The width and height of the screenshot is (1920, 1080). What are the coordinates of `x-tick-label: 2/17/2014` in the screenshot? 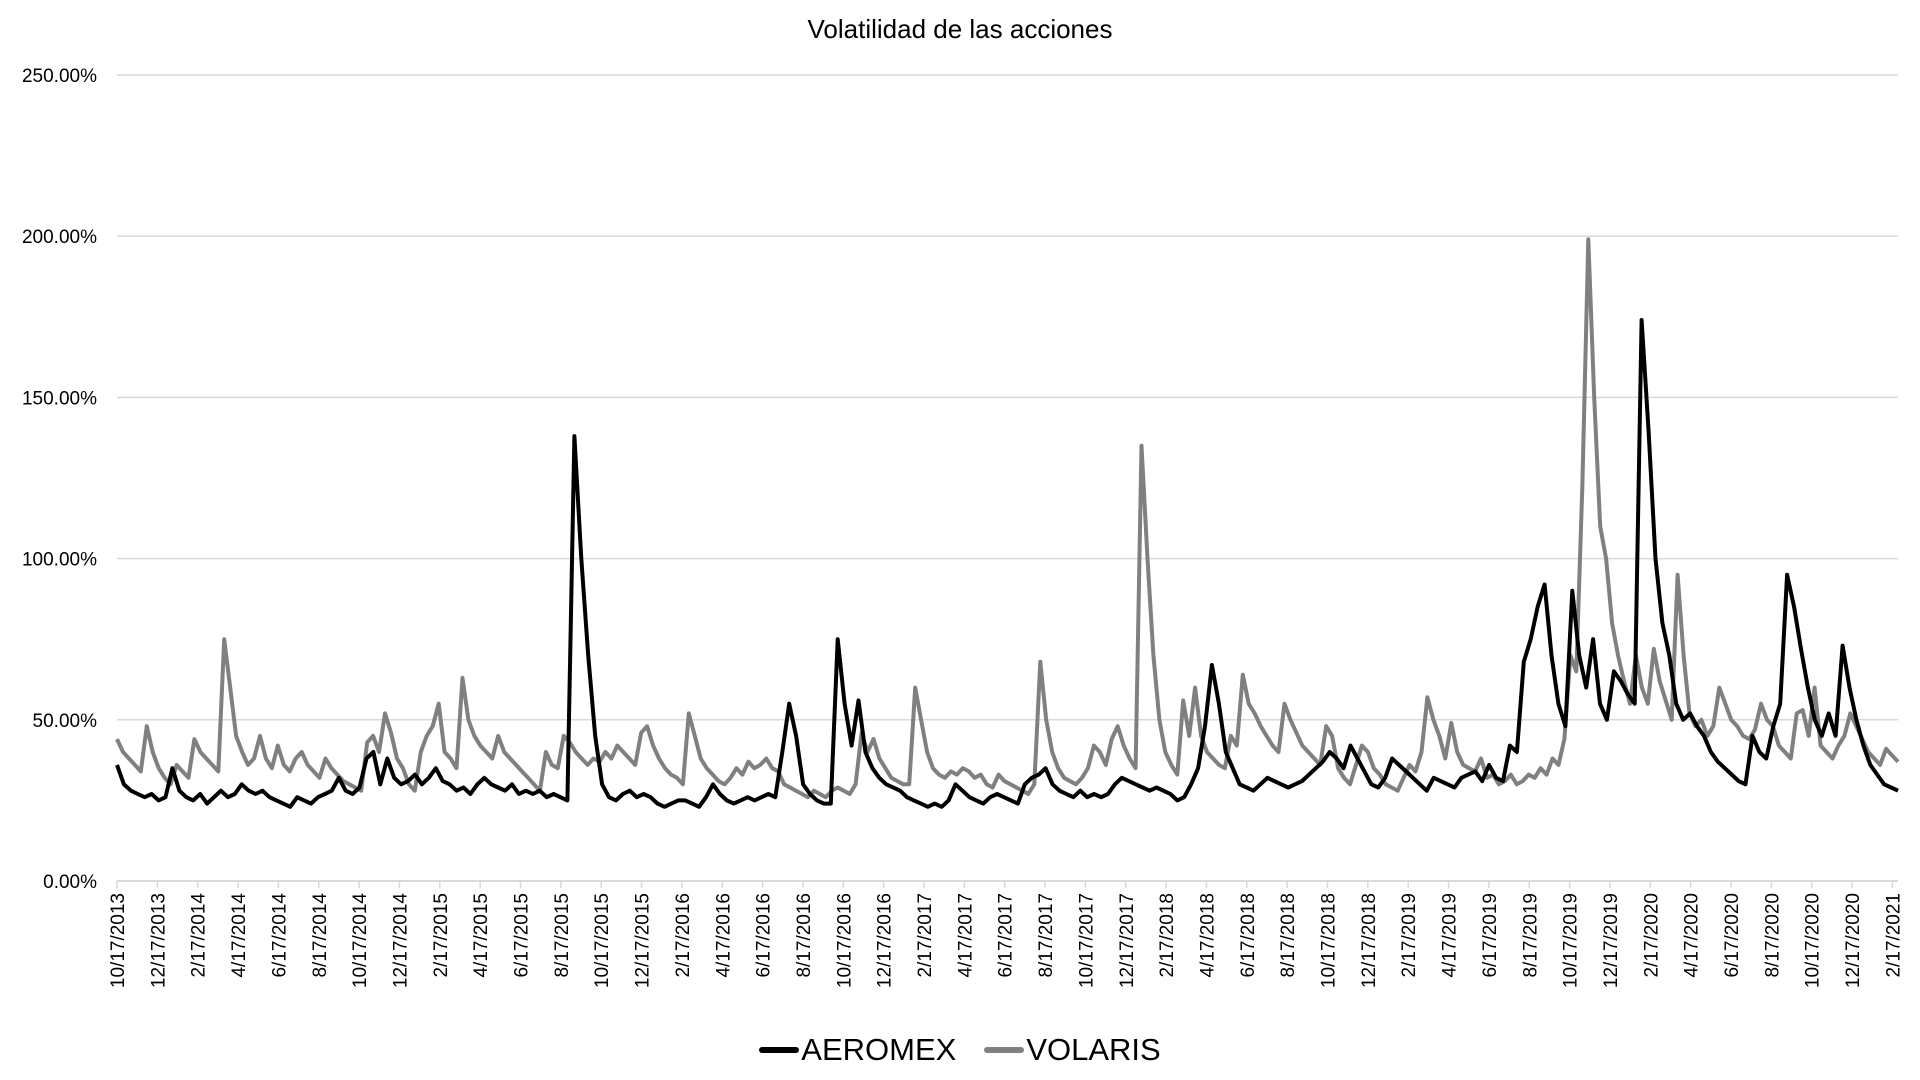 It's located at (199, 935).